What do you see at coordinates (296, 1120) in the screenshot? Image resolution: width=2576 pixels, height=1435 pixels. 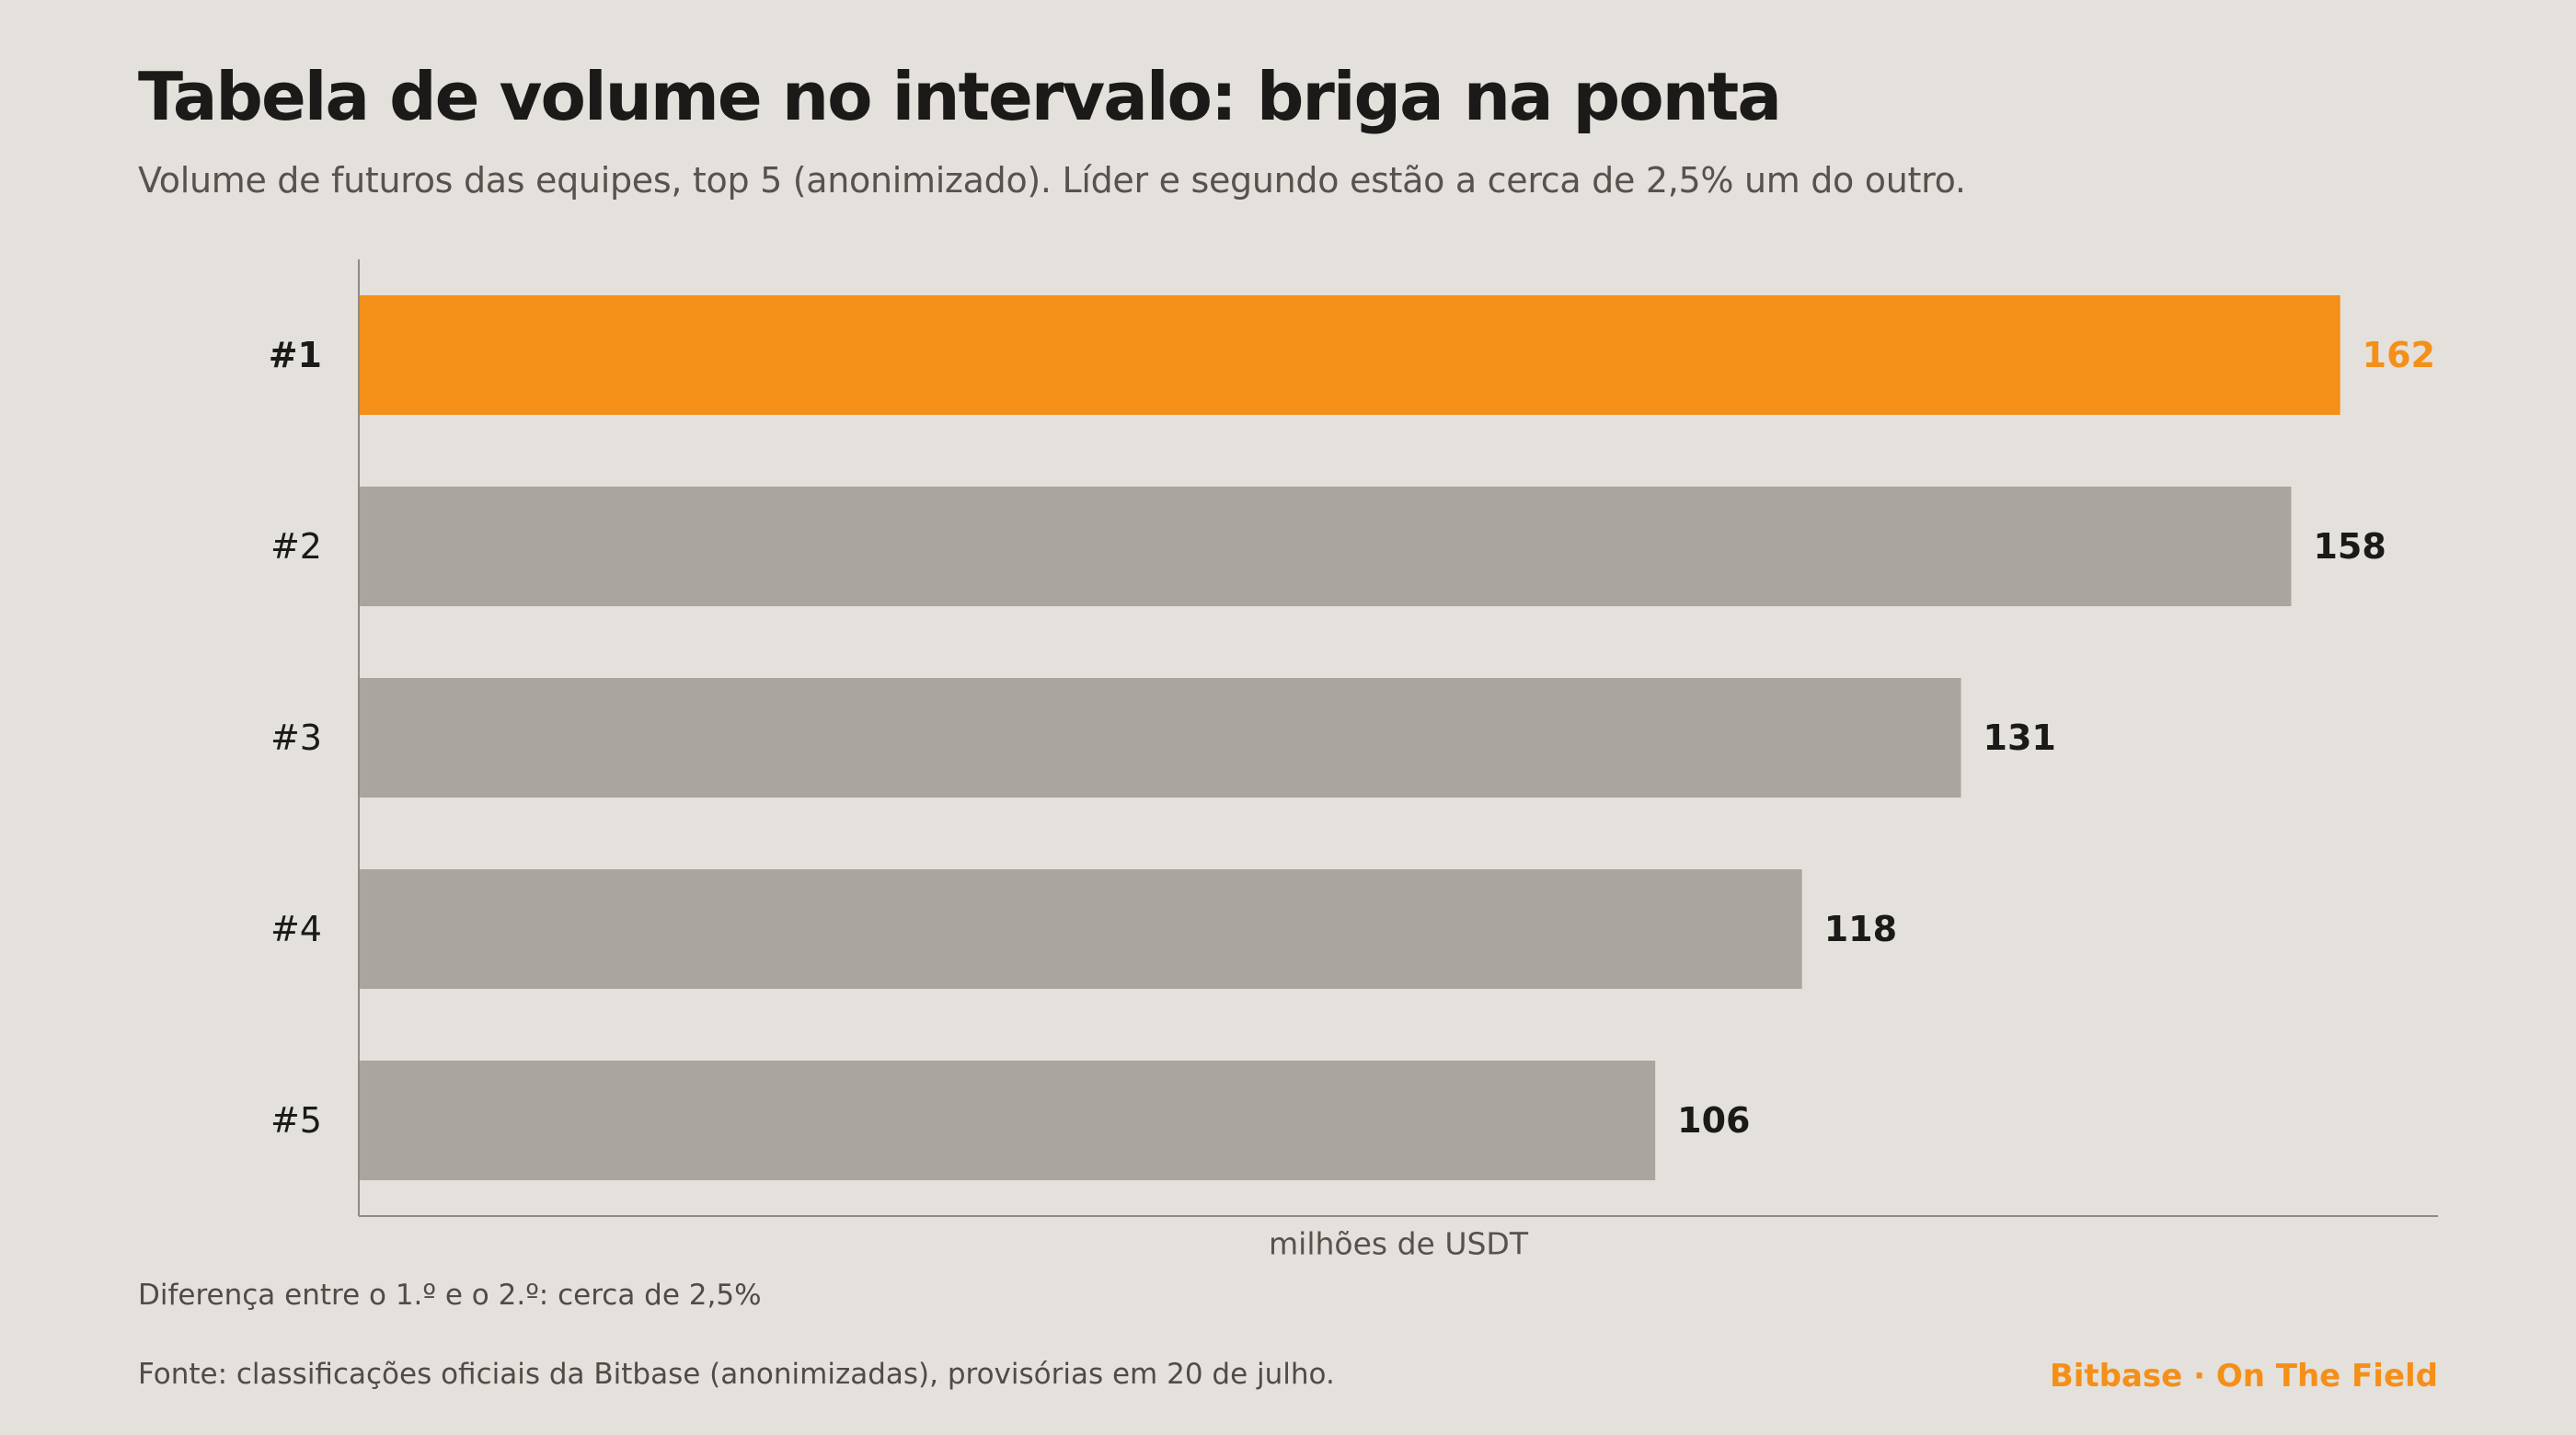 I see `y-tick-label-5: #5` at bounding box center [296, 1120].